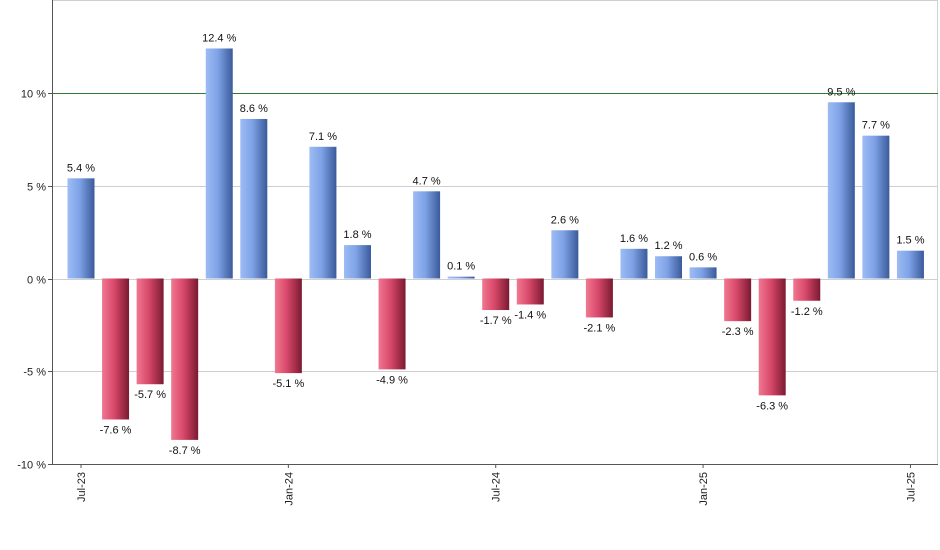 The width and height of the screenshot is (940, 550). I want to click on data-label: -5.7 %, so click(150, 395).